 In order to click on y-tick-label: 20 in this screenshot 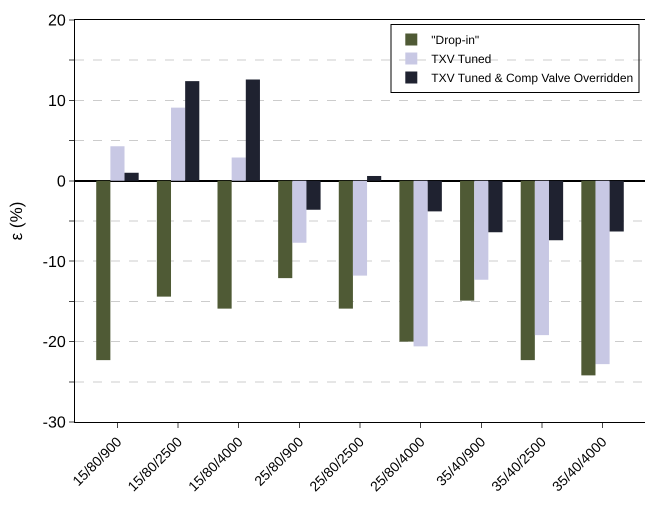, I will do `click(57, 21)`.